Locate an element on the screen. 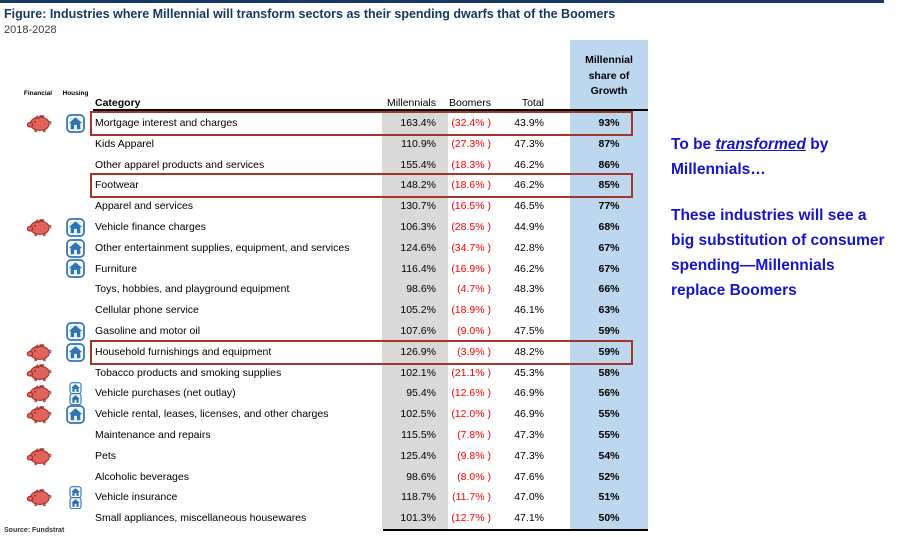 Image resolution: width=899 pixels, height=537 pixels. category-cell: Vehicle finance charges is located at coordinates (150, 226).